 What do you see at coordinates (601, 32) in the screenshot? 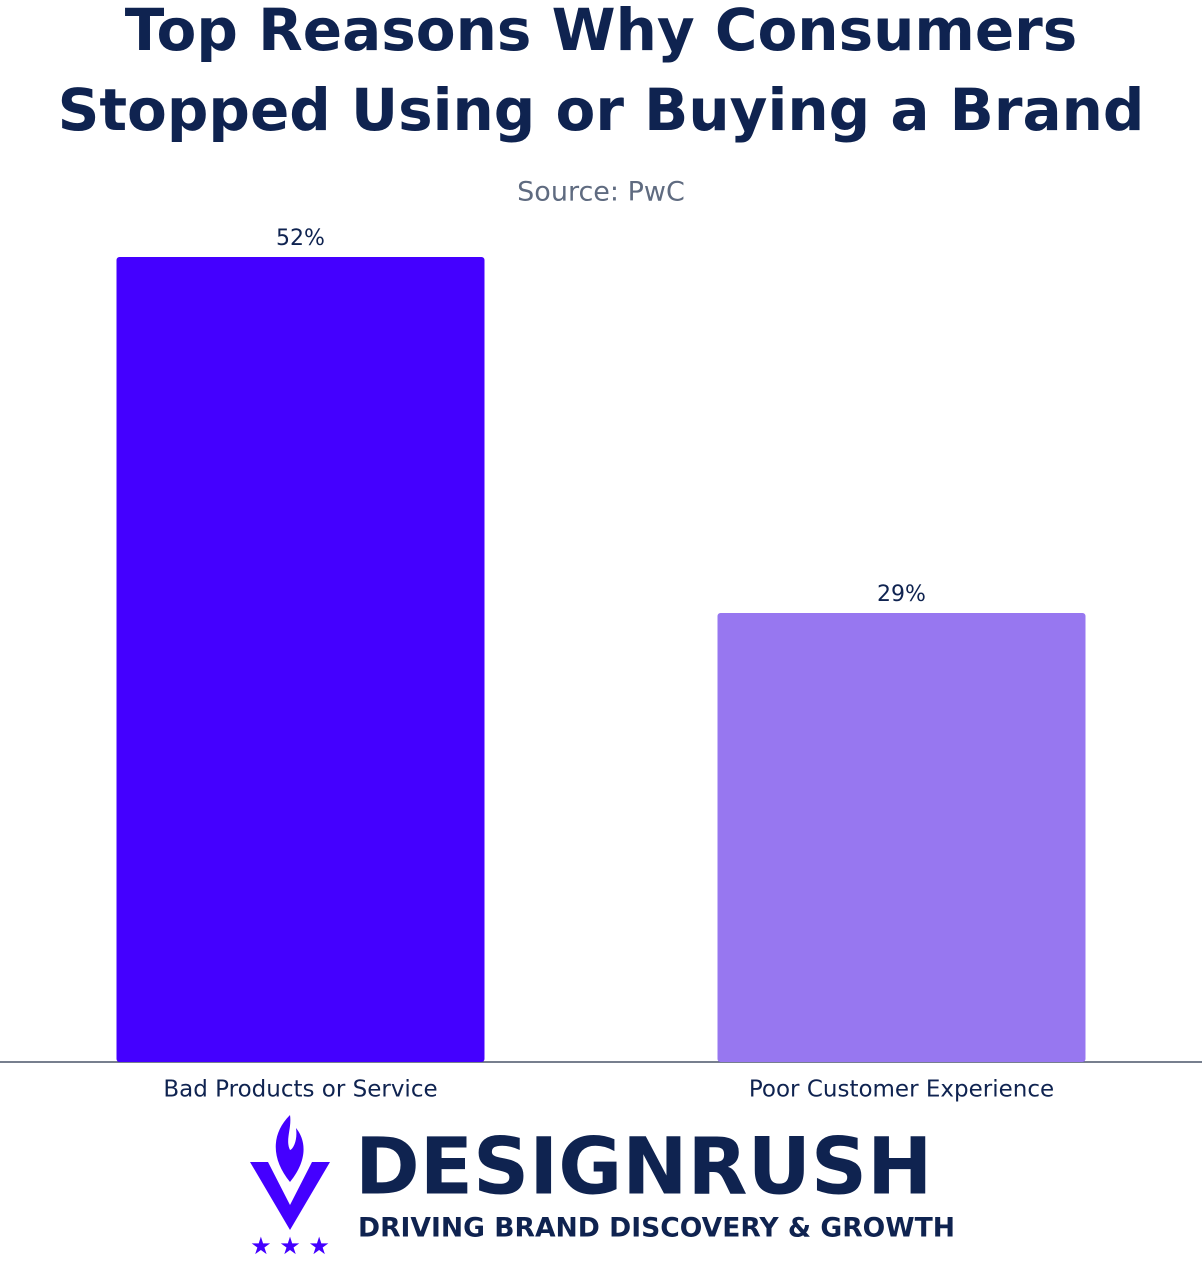
I see `chart-title: Top Reasons Why Consumers` at bounding box center [601, 32].